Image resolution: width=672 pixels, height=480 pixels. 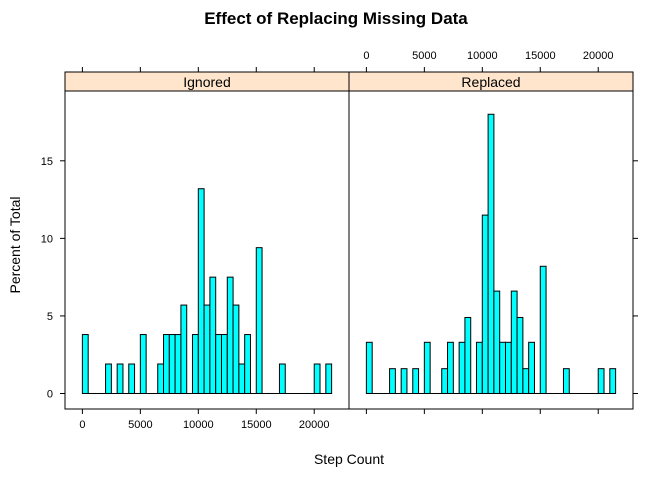 I want to click on x-tick-label-top: 20000, so click(x=598, y=56).